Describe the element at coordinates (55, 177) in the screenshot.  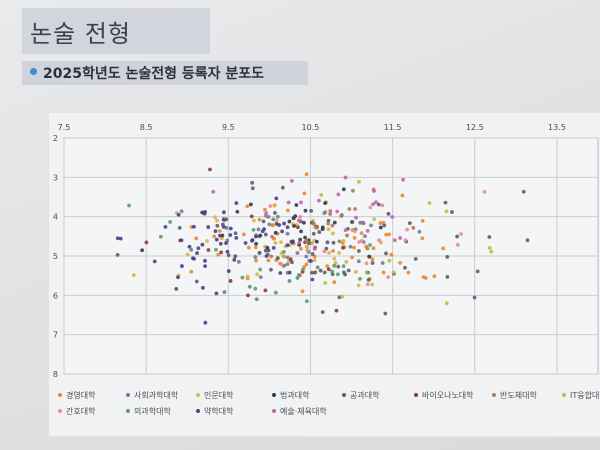
I see `y-tick-label: 3` at that location.